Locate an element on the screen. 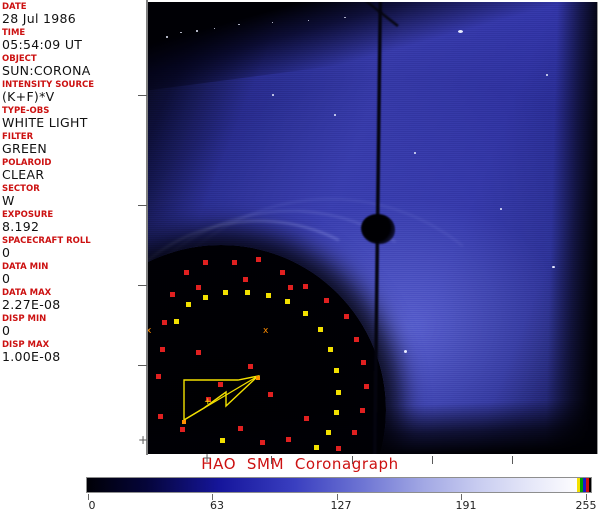 The image size is (600, 512). colorbar-tick-label: 191 is located at coordinates (466, 505).